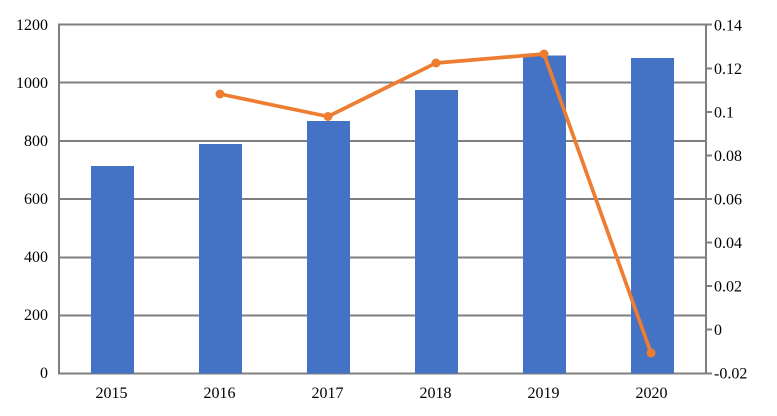 This screenshot has width=777, height=416. What do you see at coordinates (652, 393) in the screenshot?
I see `svg-text: 2020` at bounding box center [652, 393].